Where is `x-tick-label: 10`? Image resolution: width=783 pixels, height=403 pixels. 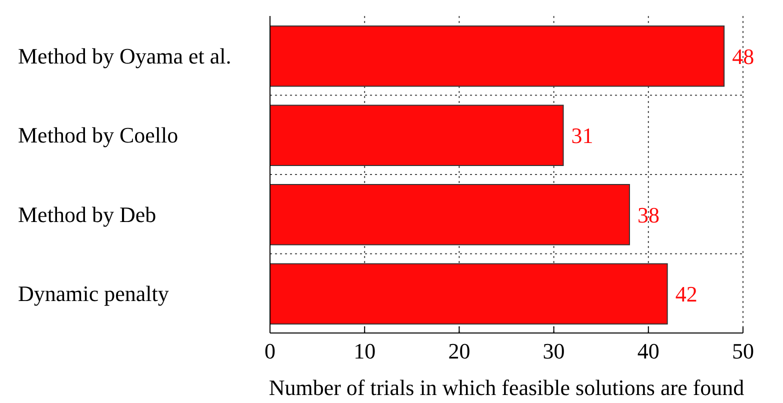
x-tick-label: 10 is located at coordinates (365, 351).